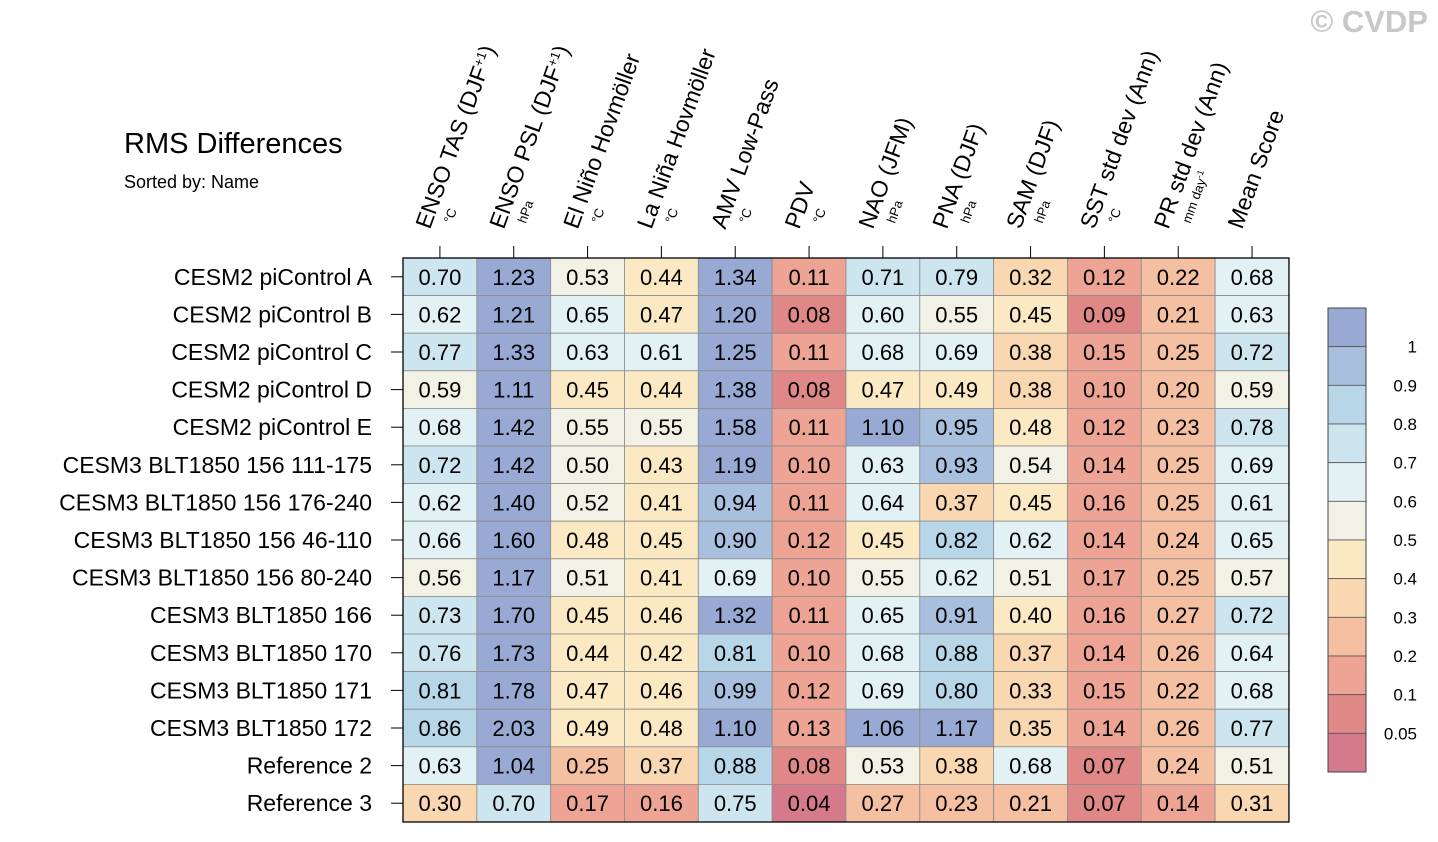 This screenshot has height=842, width=1438. I want to click on cell-value-label: 0.46, so click(661, 615).